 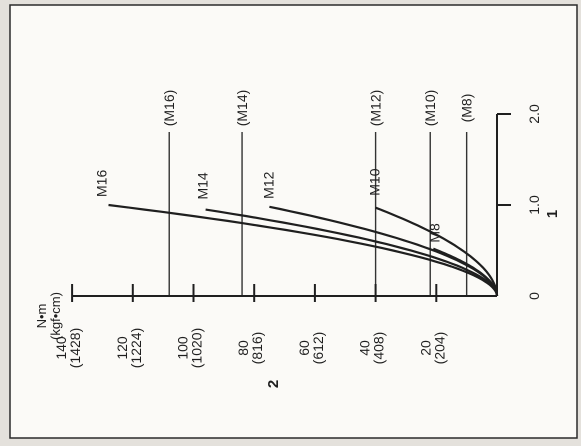 I want to click on y-tick-label-alt: (1428), so click(x=75, y=348).